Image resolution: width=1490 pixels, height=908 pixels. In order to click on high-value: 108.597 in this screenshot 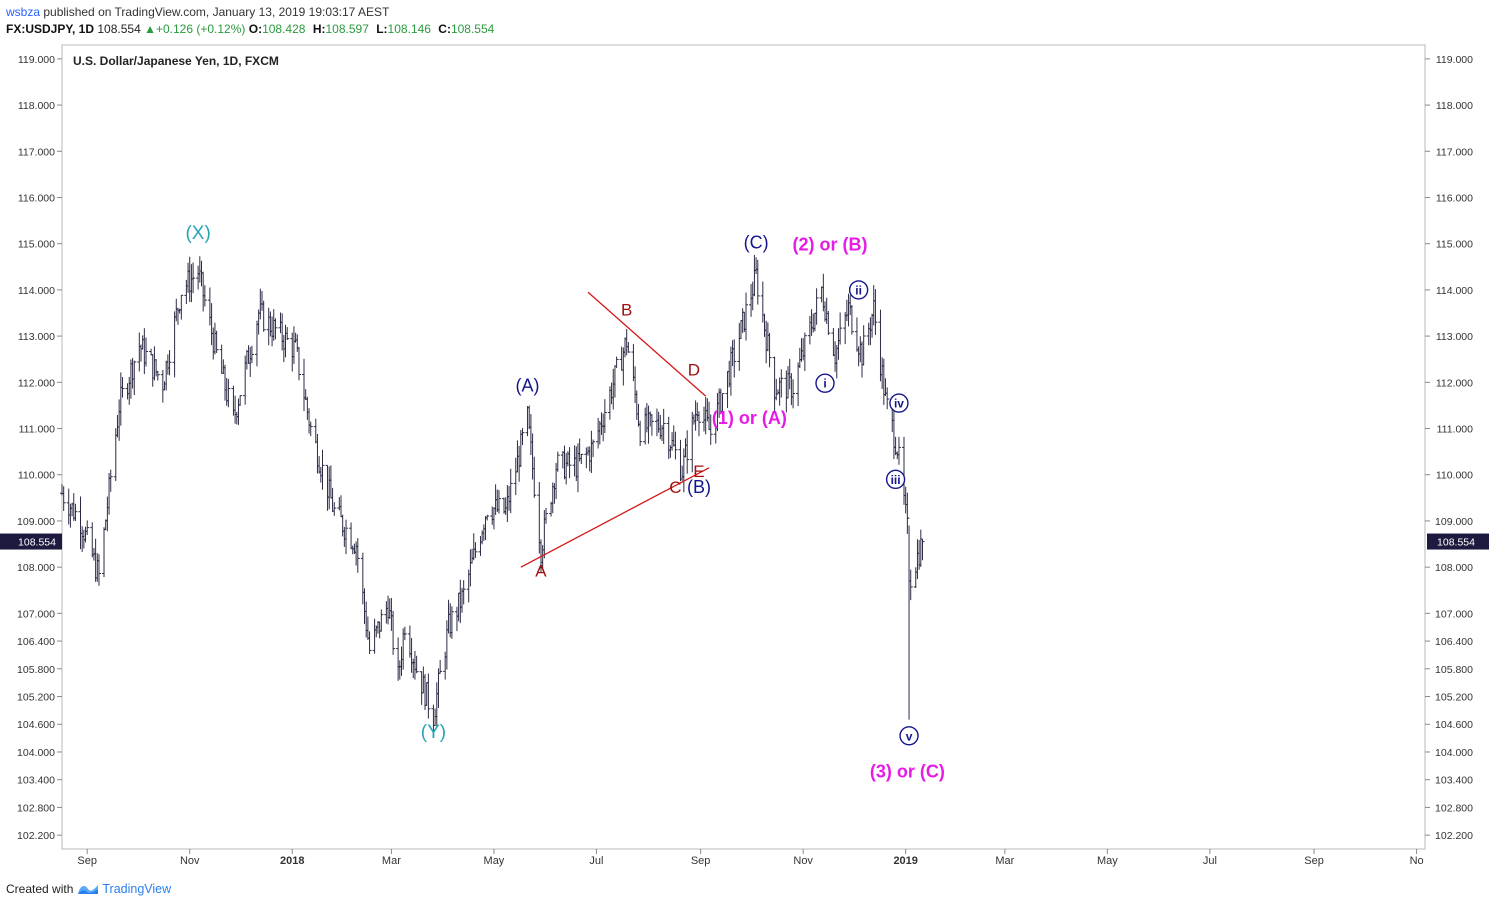, I will do `click(347, 29)`.